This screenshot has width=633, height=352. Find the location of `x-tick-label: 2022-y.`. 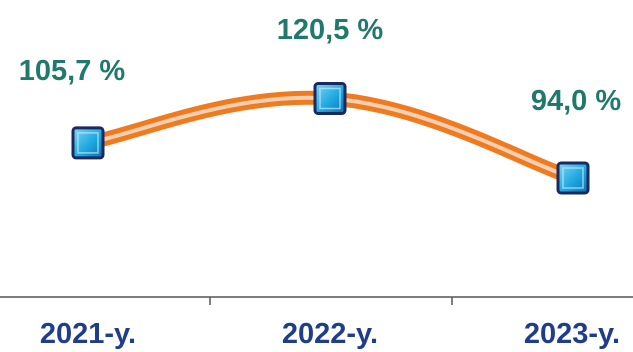

x-tick-label: 2022-y. is located at coordinates (330, 334).